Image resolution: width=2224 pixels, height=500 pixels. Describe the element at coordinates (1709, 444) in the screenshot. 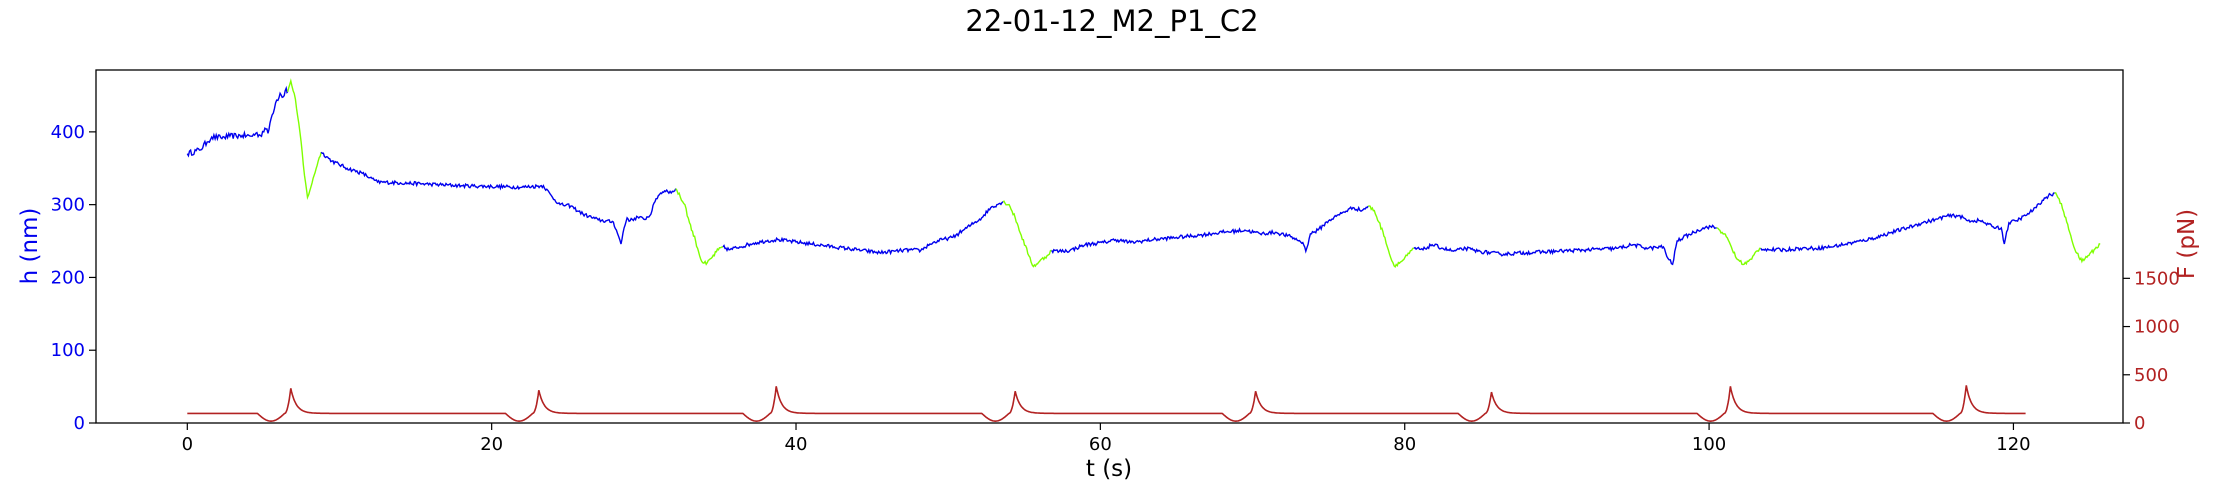

I see `x-tick-label: 100` at that location.